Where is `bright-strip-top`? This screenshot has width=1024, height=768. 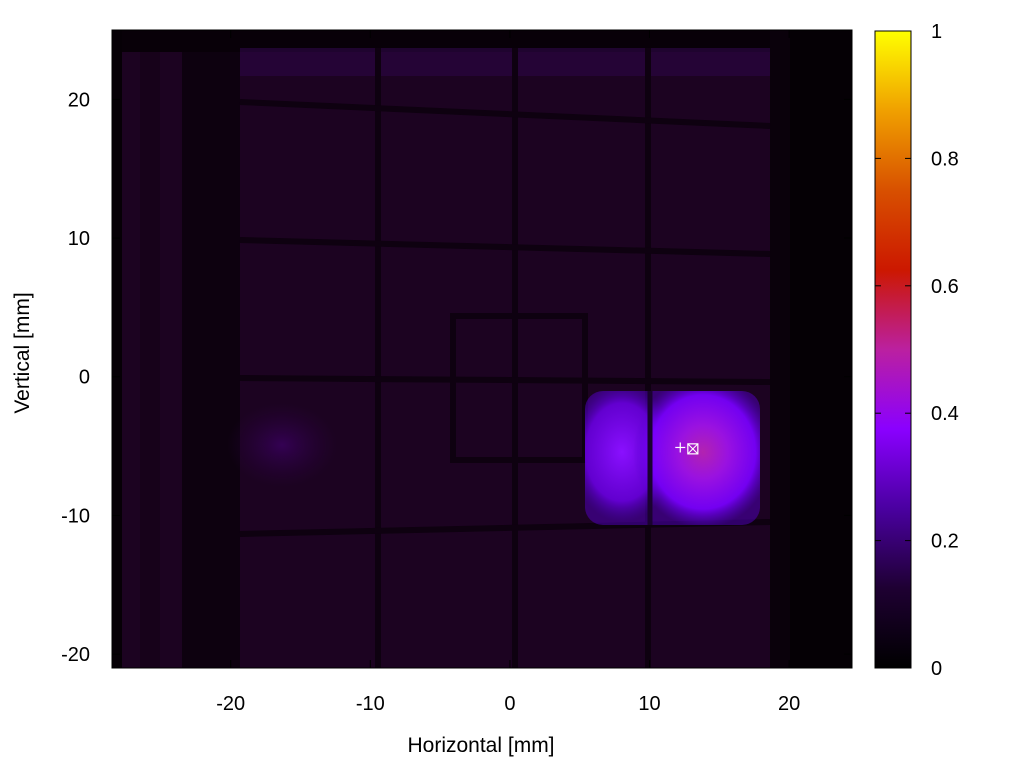
bright-strip-top is located at coordinates (505, 62).